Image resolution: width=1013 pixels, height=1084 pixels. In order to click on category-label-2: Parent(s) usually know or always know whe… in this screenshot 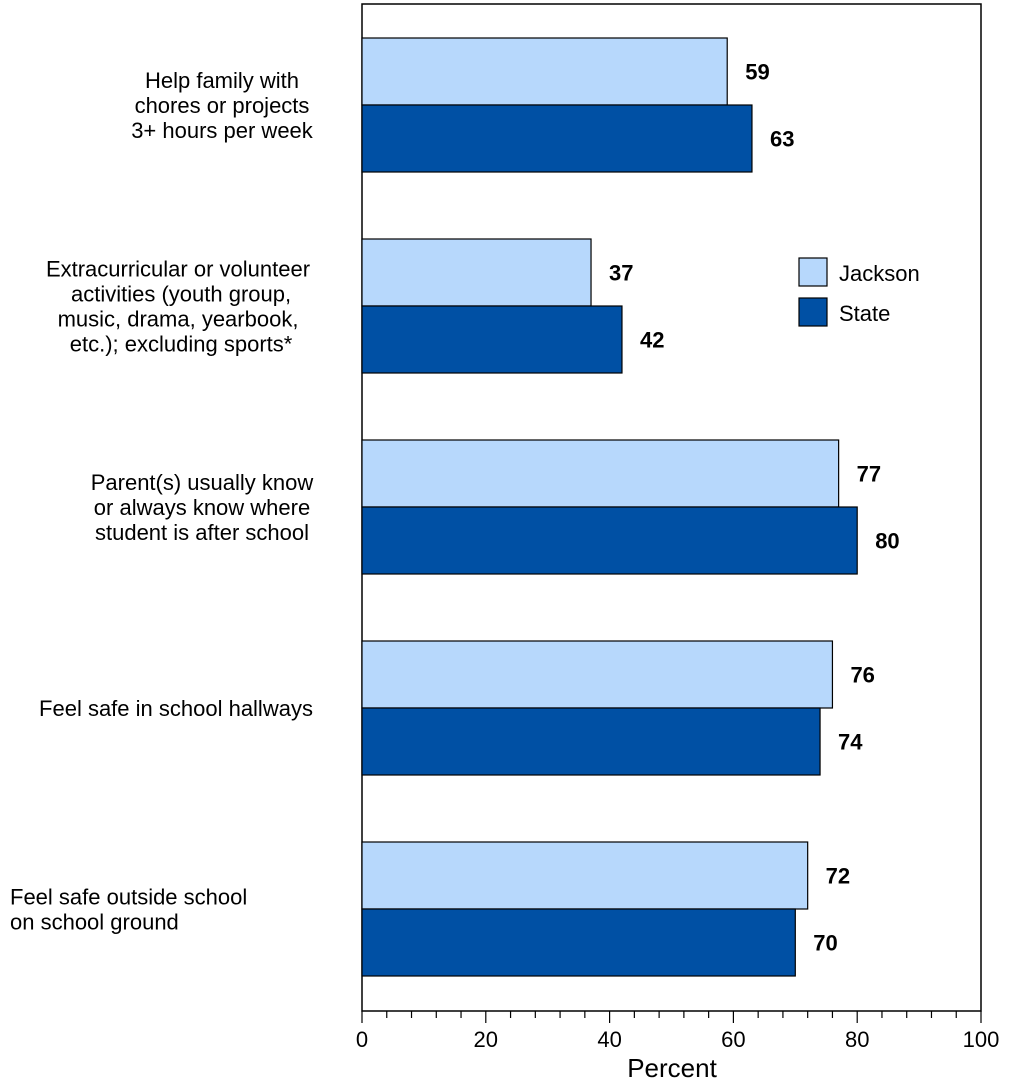, I will do `click(202, 507)`.